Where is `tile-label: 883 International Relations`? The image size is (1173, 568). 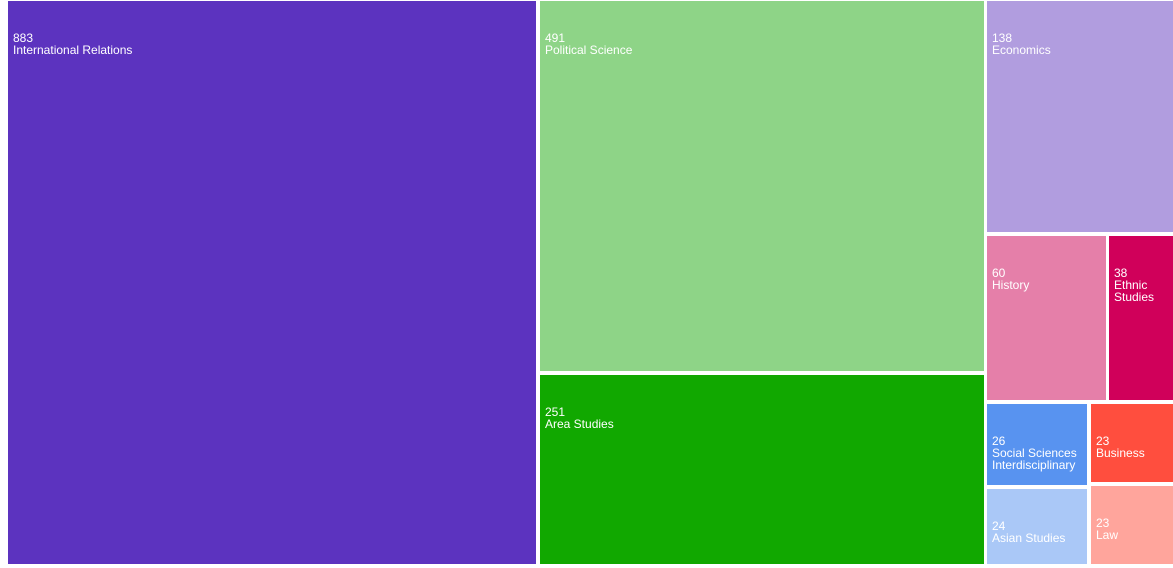
tile-label: 883 International Relations is located at coordinates (72, 44).